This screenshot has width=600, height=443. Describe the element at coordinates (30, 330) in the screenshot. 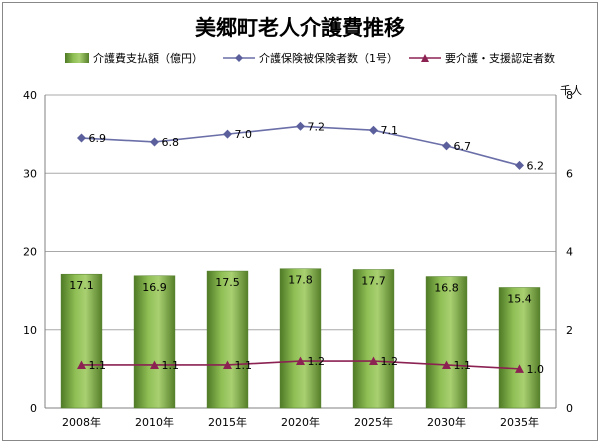

I see `y-left-tick-label: 10` at that location.